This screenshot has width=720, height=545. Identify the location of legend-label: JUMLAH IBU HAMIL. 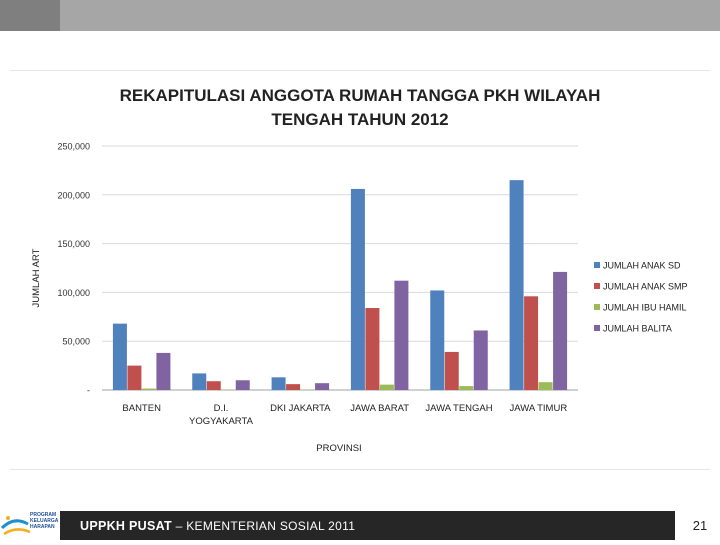
(645, 308).